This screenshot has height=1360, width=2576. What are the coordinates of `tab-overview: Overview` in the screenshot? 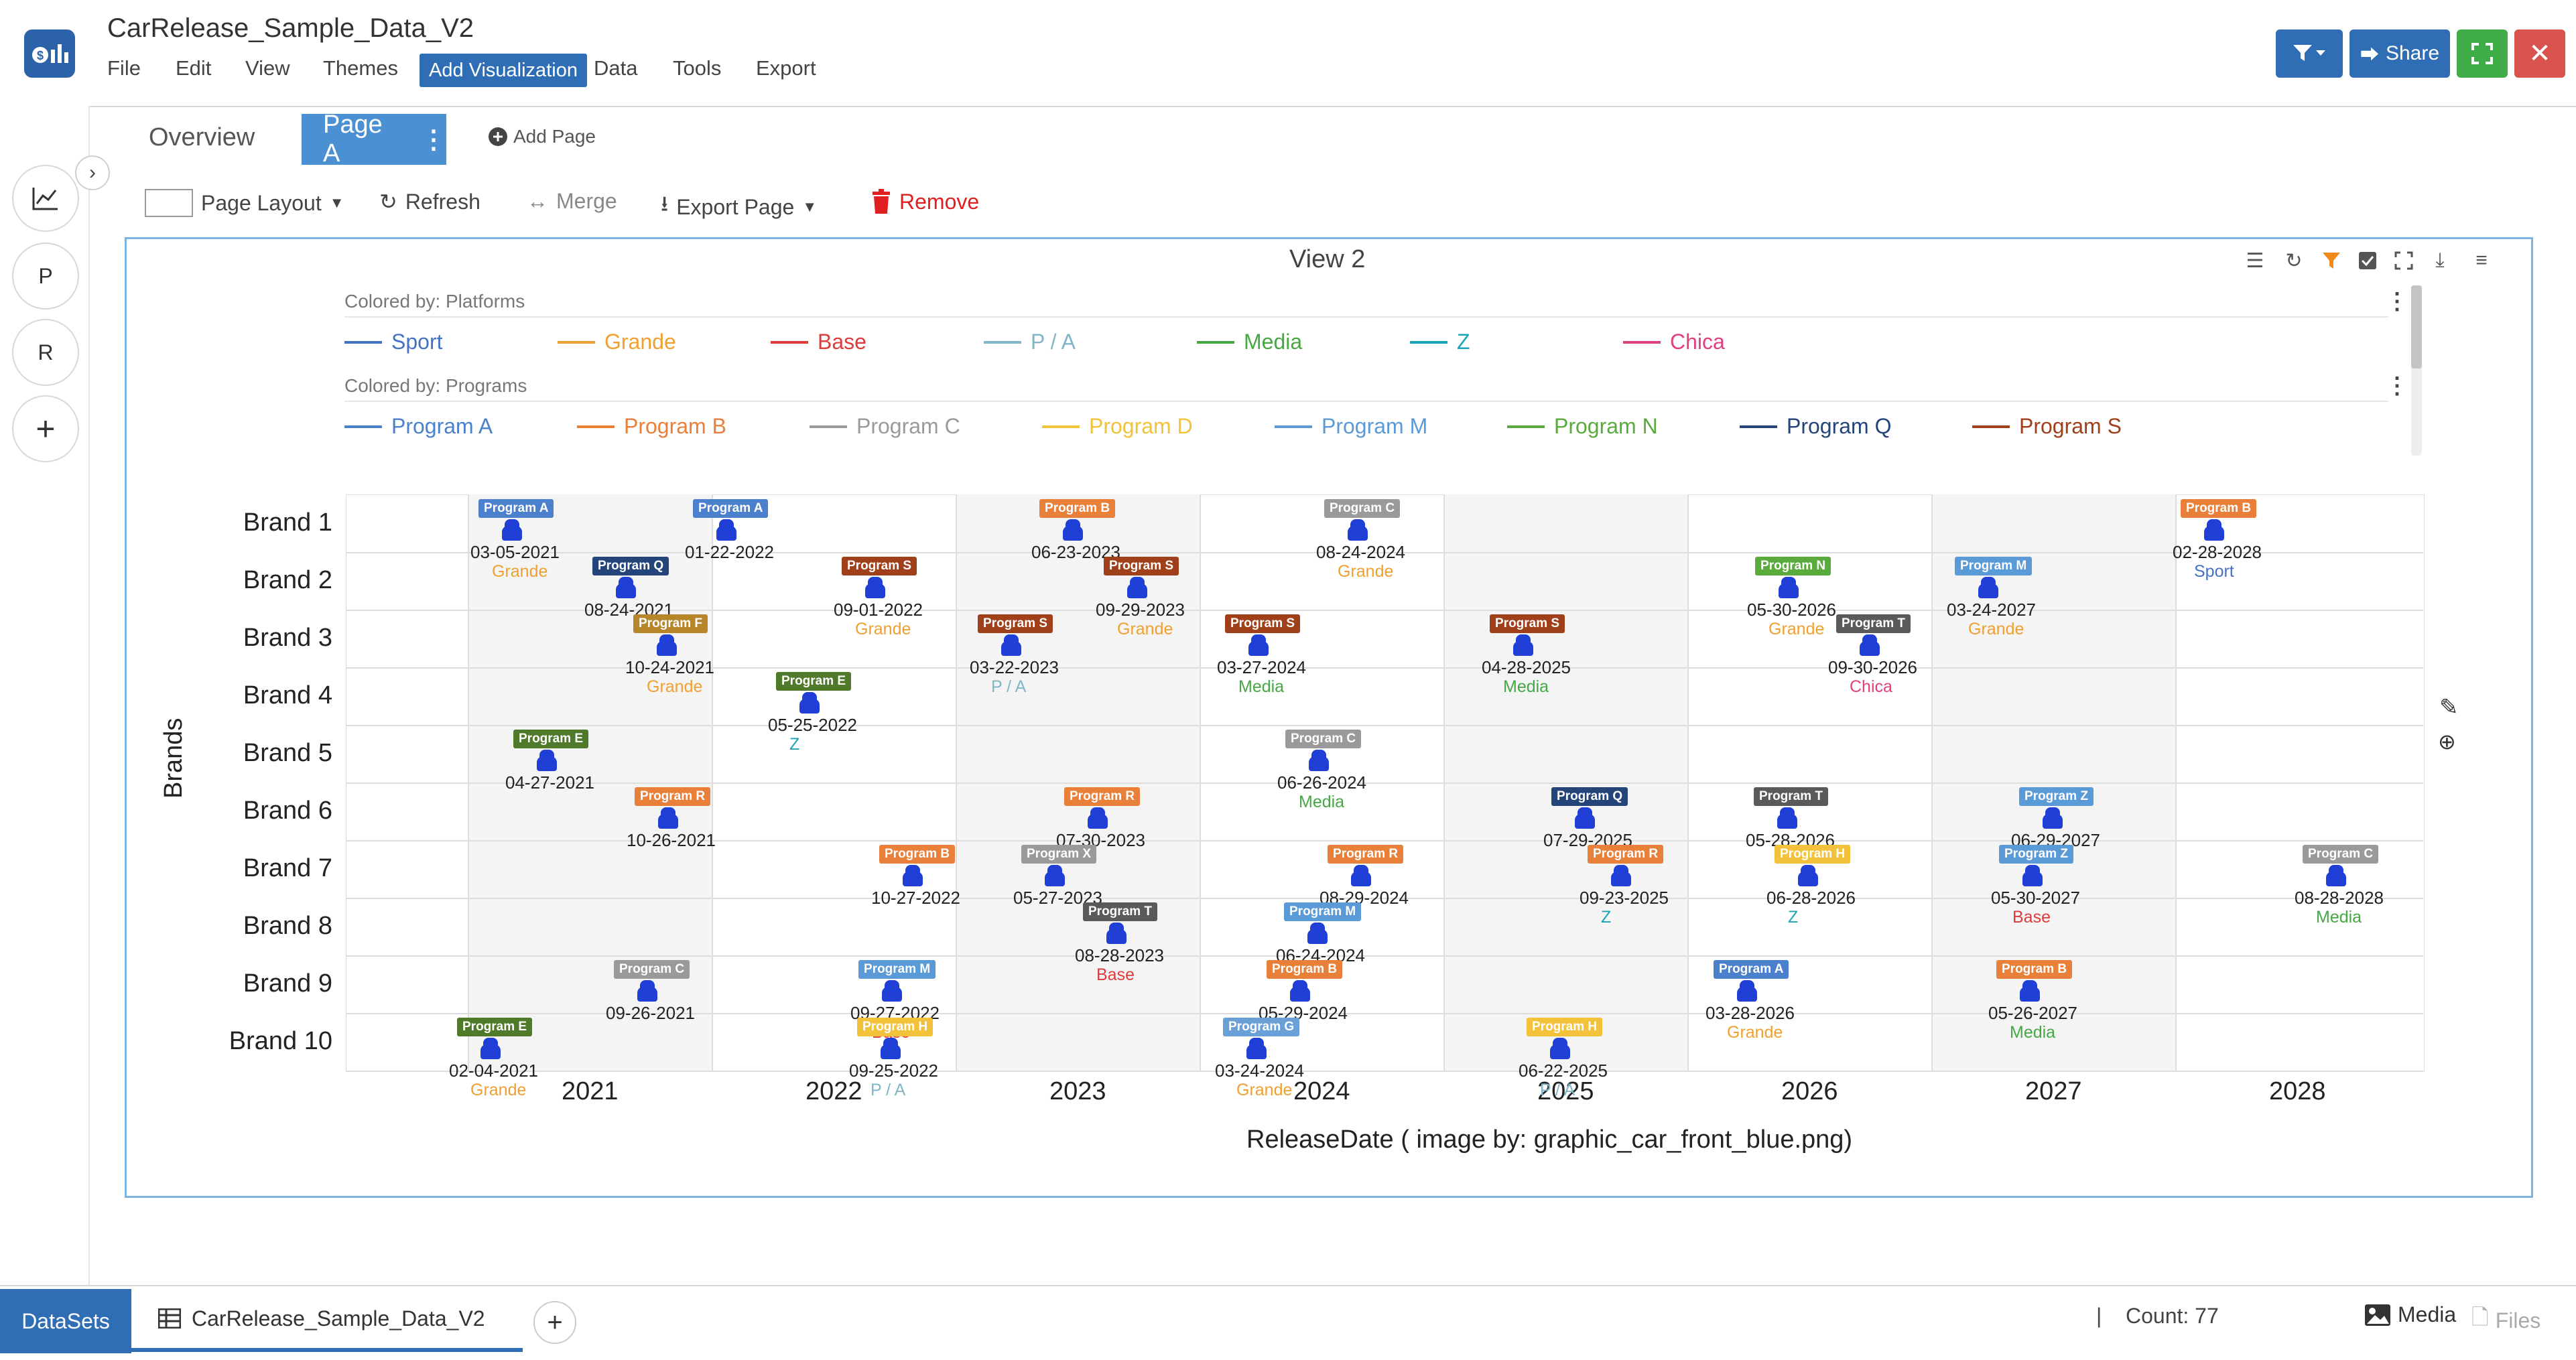 It's located at (202, 137).